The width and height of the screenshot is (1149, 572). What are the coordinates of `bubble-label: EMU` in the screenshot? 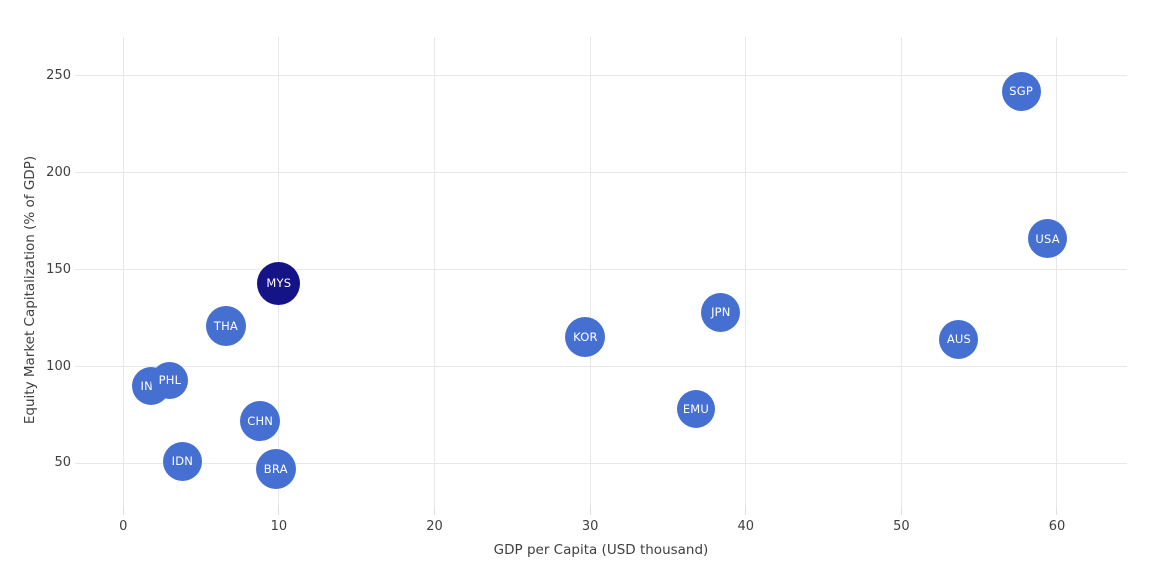 It's located at (696, 409).